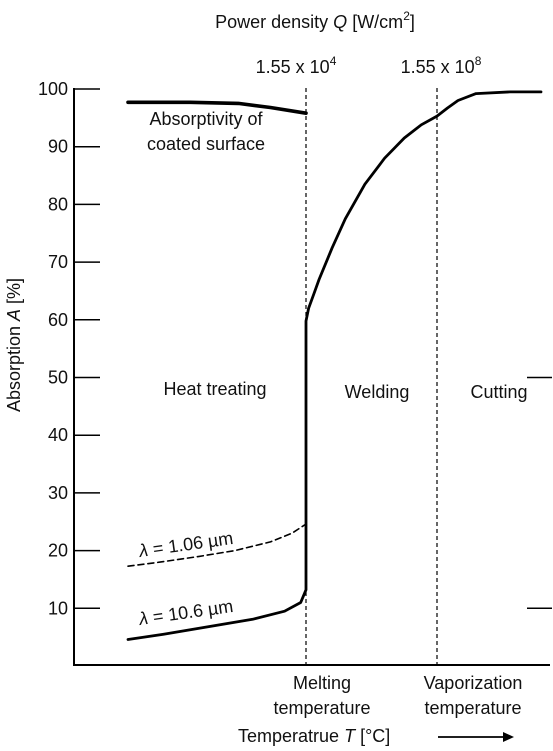  I want to click on y-ticks: 10 20 30 40 50 60 70 80 90 100, so click(69, 348).